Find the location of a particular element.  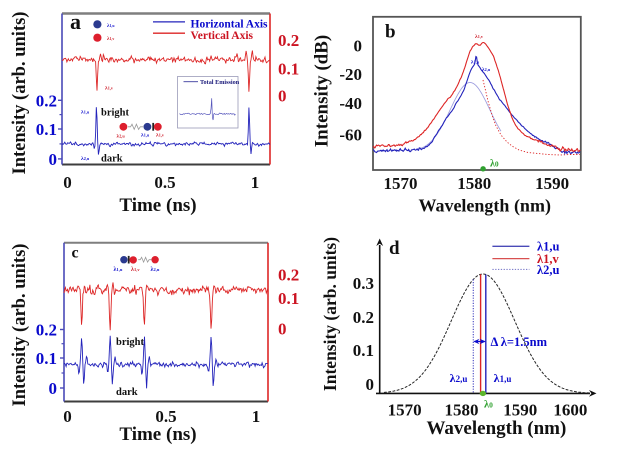

svg-text: Total Emission is located at coordinates (220, 82).